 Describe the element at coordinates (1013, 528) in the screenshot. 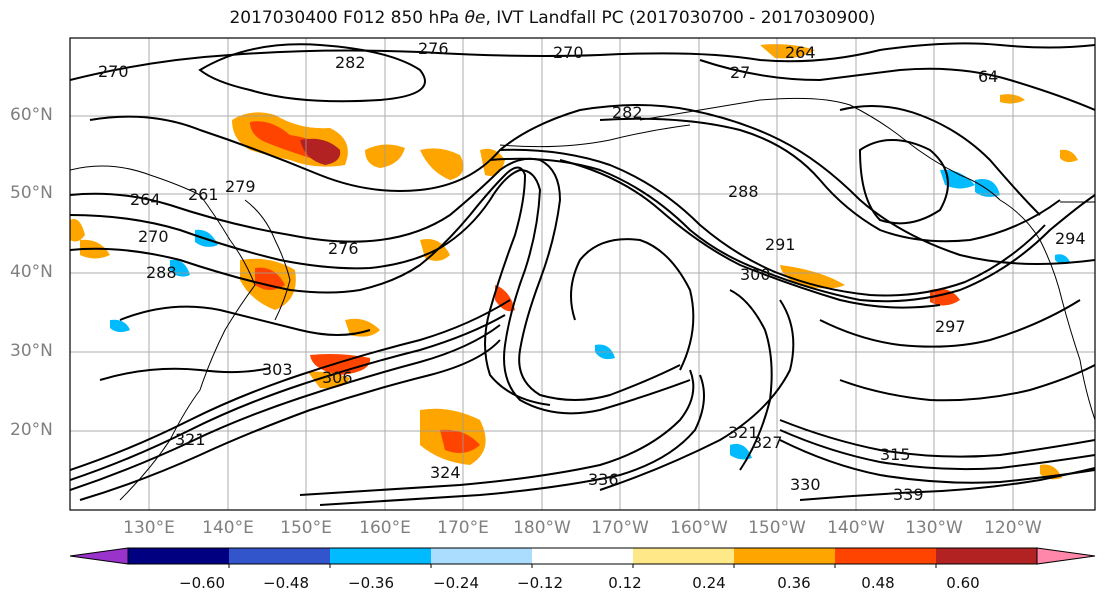

I see `lon-label-120w: 120°W` at that location.